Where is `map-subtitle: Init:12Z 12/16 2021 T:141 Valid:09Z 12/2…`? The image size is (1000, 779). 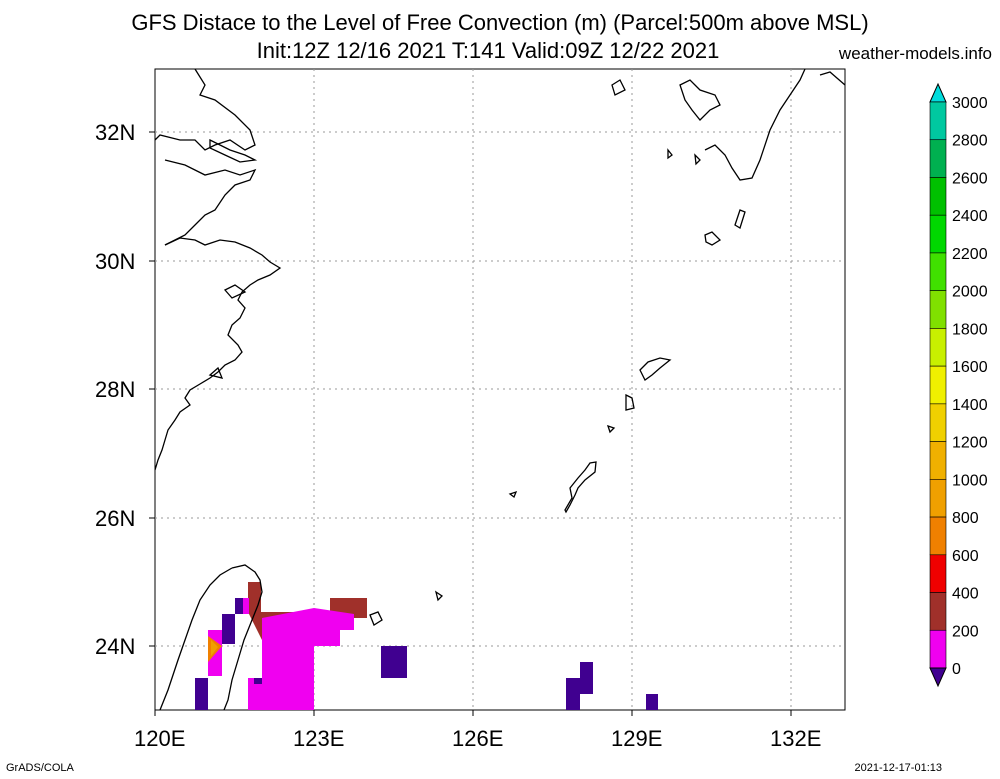
map-subtitle: Init:12Z 12/16 2021 T:141 Valid:09Z 12/2… is located at coordinates (488, 50).